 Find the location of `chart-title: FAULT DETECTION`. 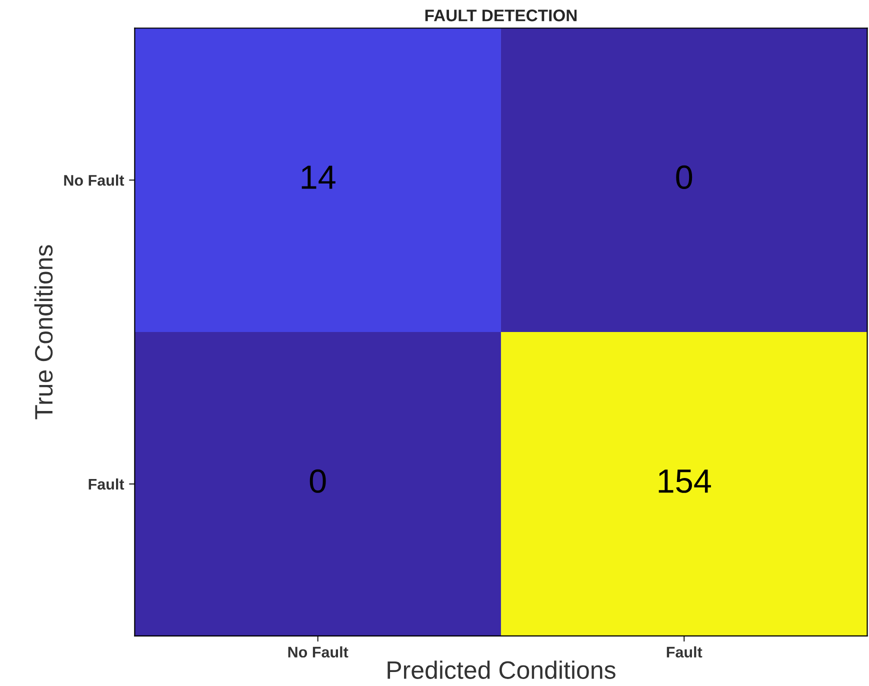

chart-title: FAULT DETECTION is located at coordinates (501, 16).